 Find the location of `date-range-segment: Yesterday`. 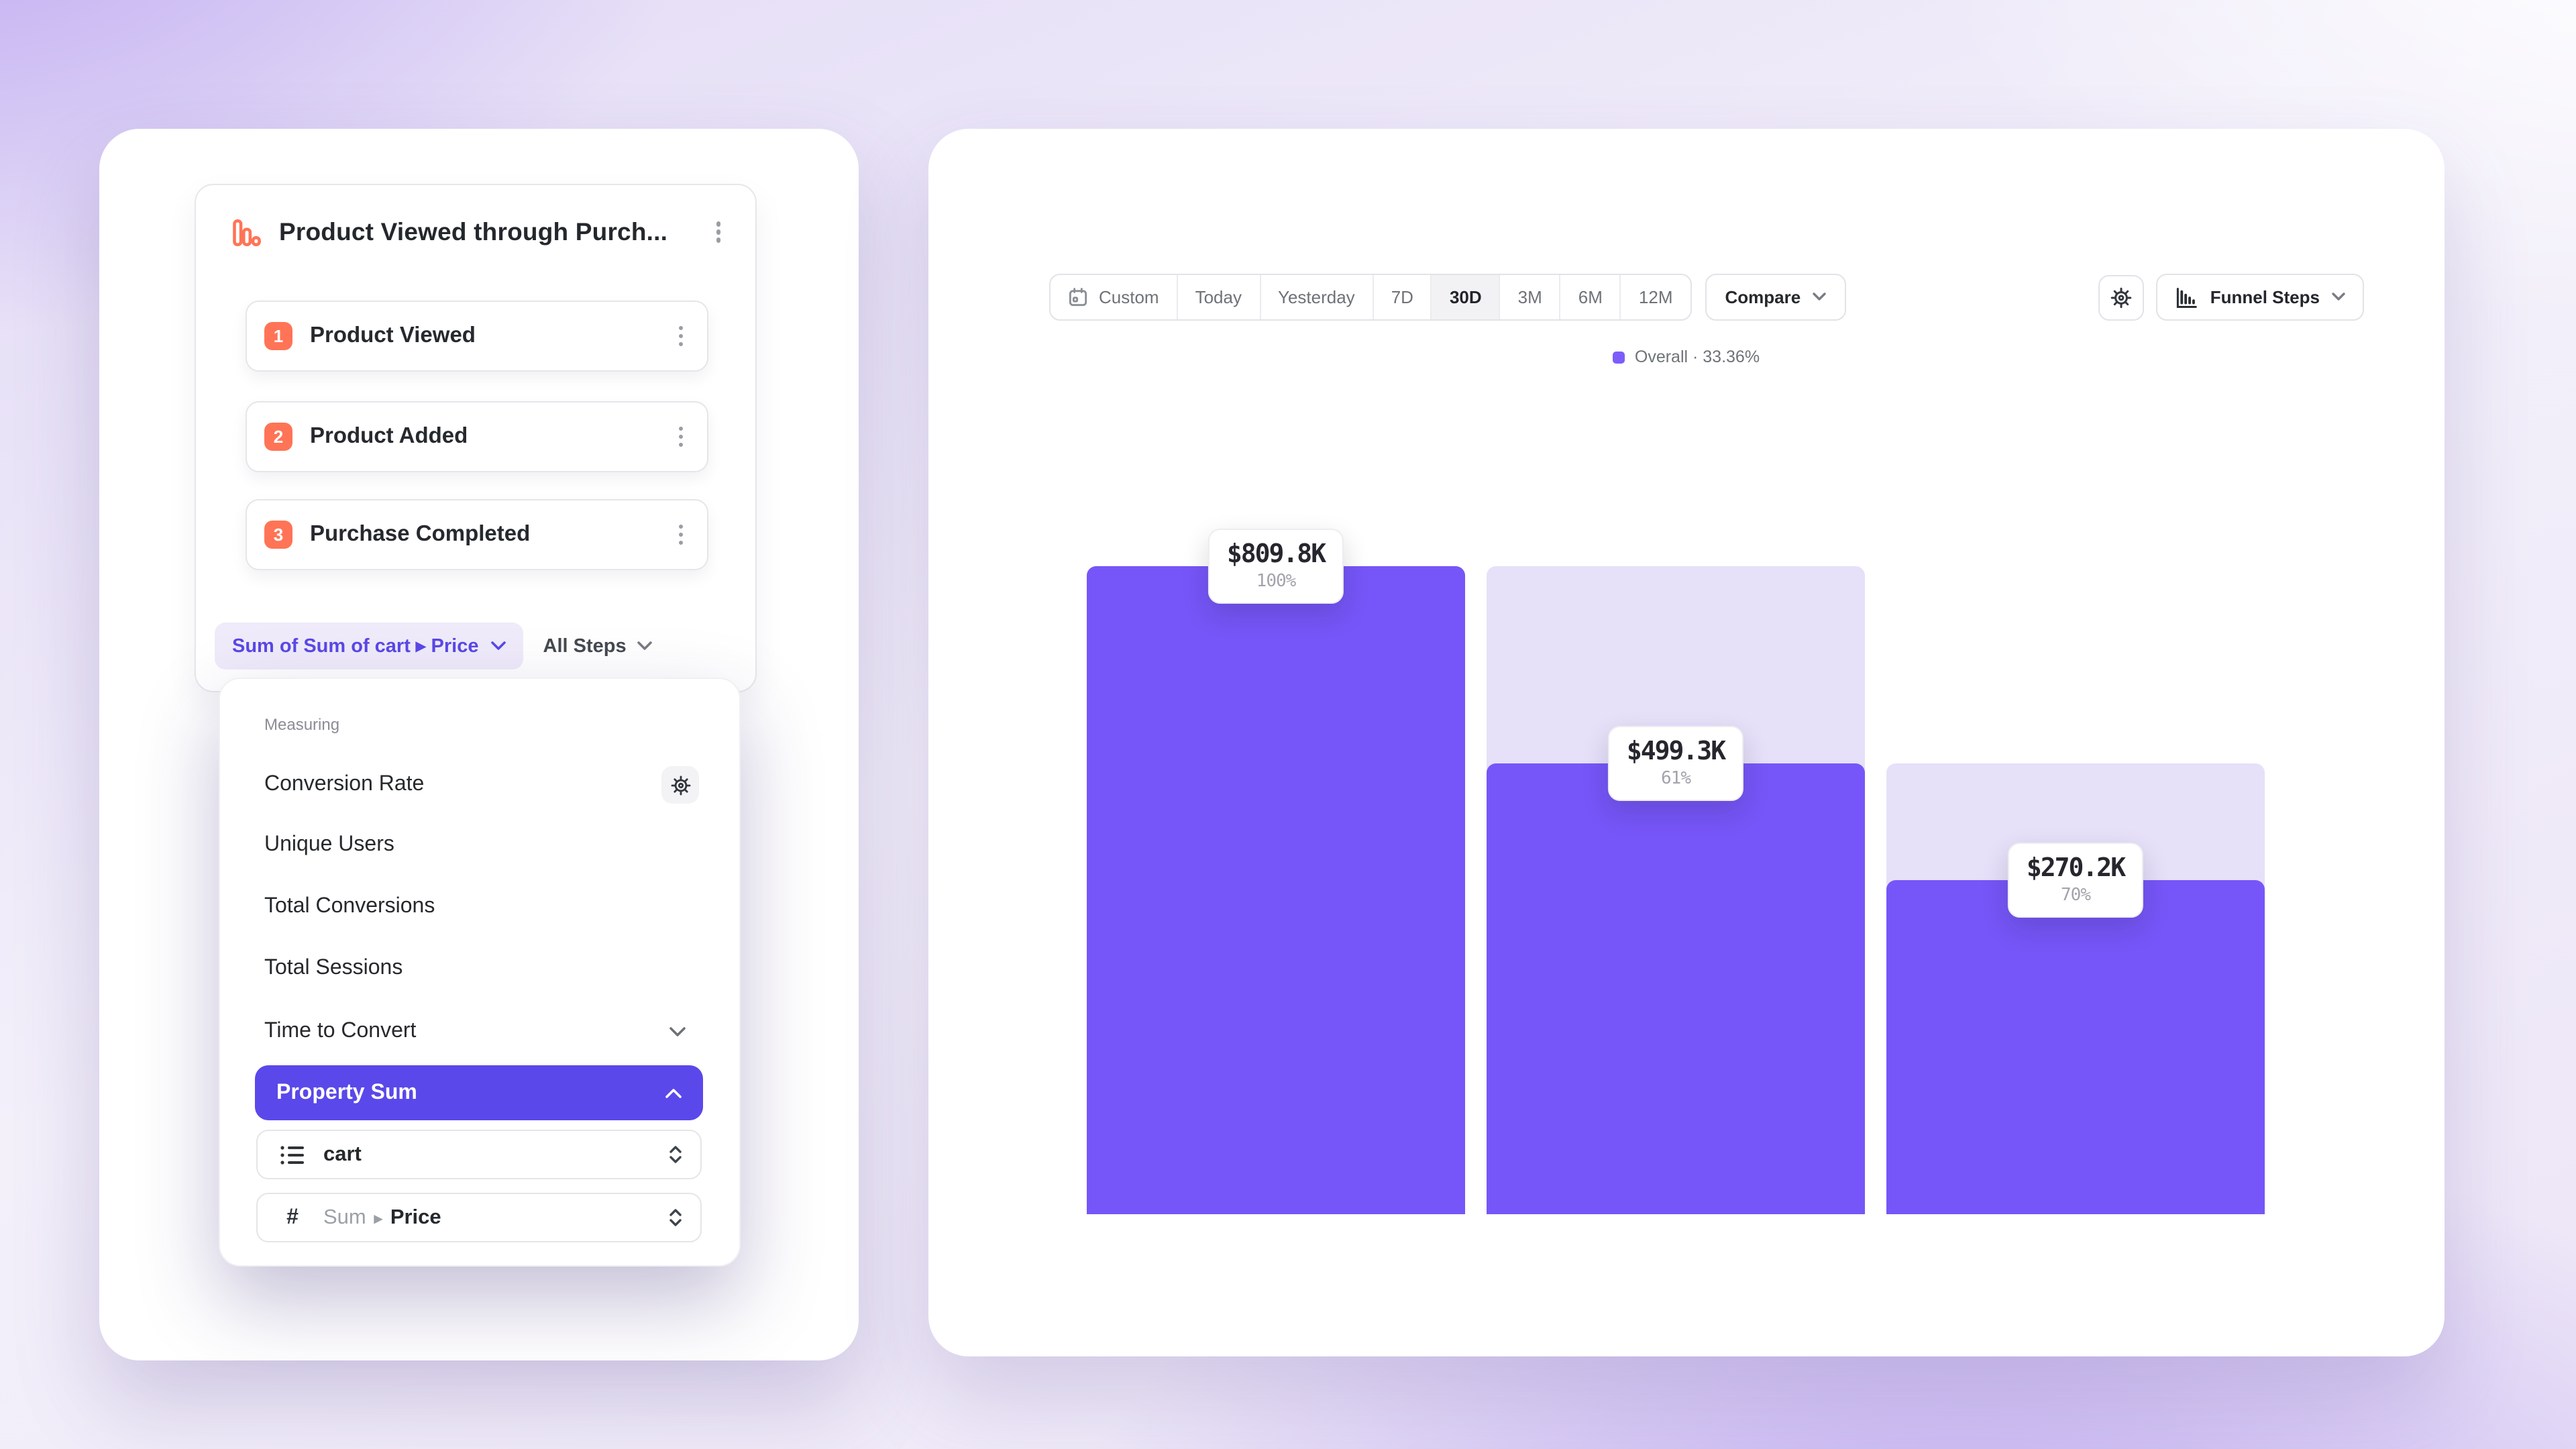

date-range-segment: Yesterday is located at coordinates (1317, 297).